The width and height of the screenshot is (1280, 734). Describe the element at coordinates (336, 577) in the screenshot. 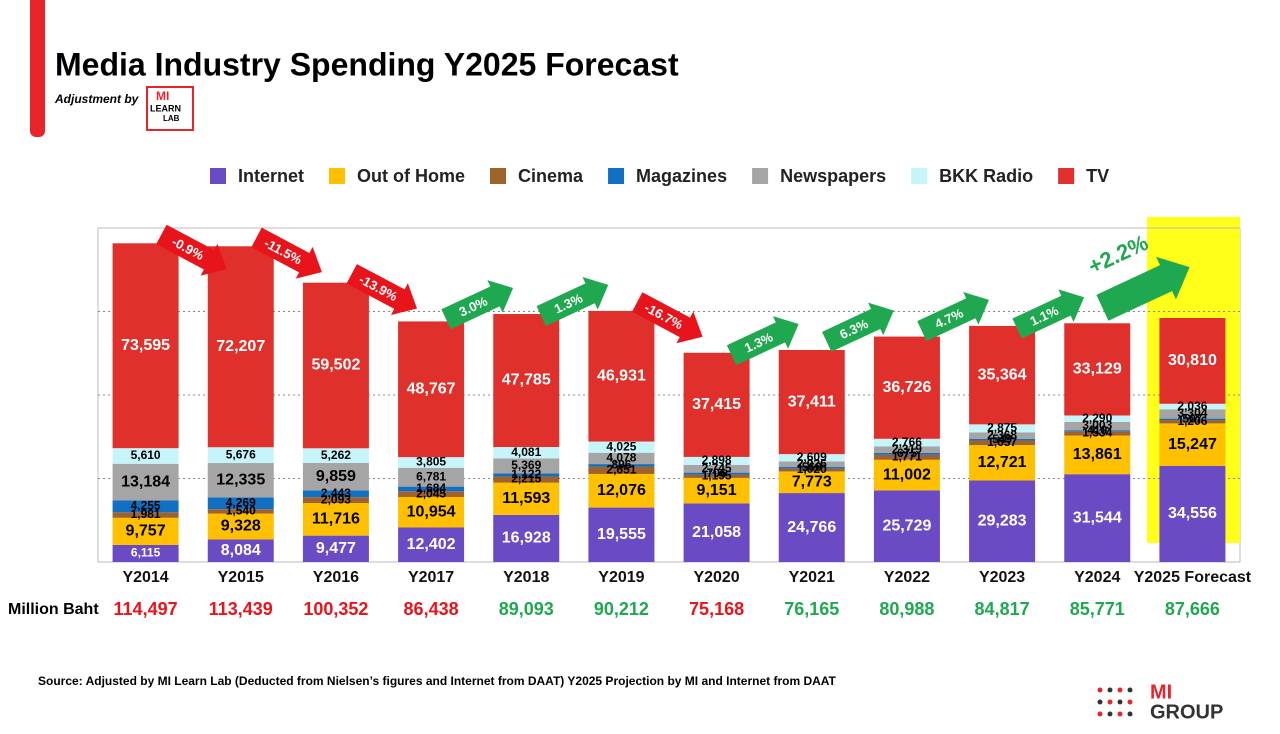

I see `x-tick-label: Y2016` at that location.